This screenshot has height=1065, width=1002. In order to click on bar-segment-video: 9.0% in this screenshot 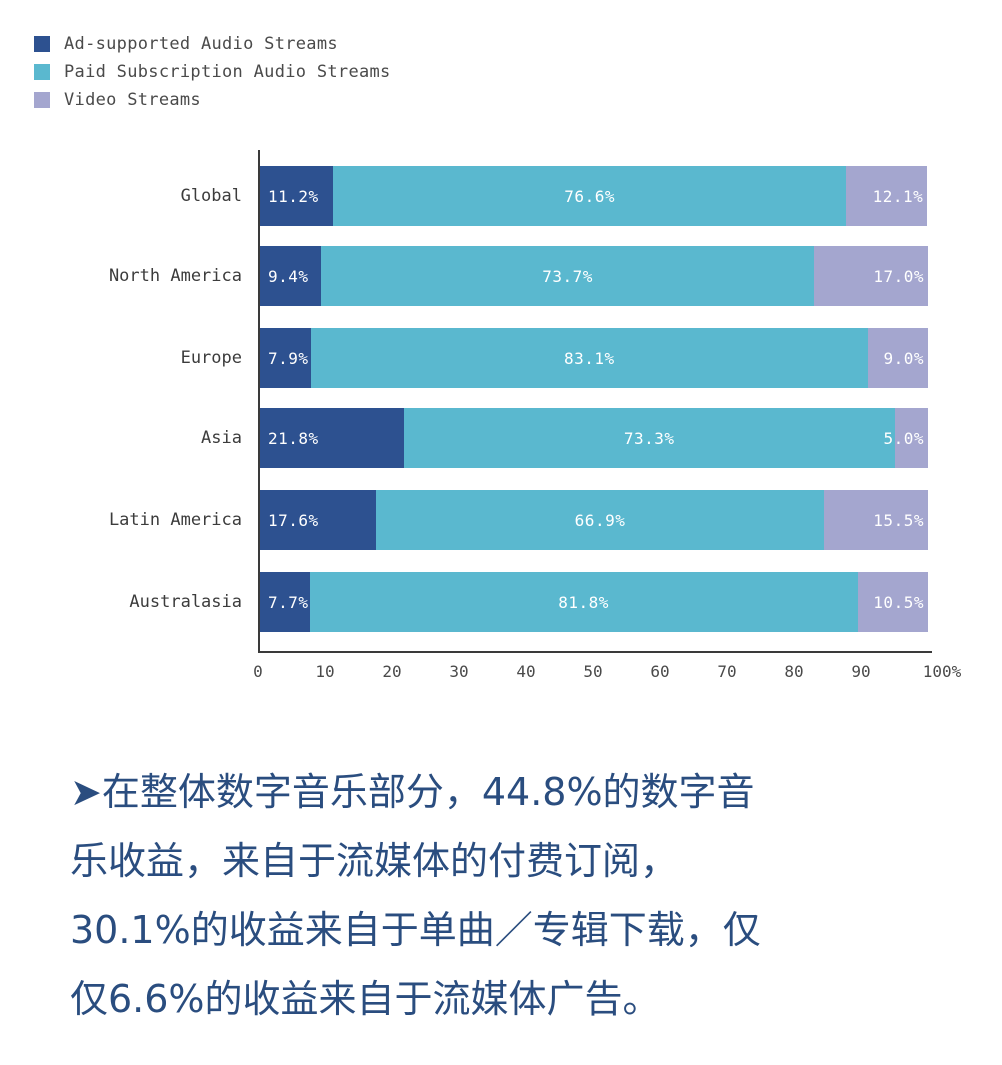, I will do `click(897, 358)`.